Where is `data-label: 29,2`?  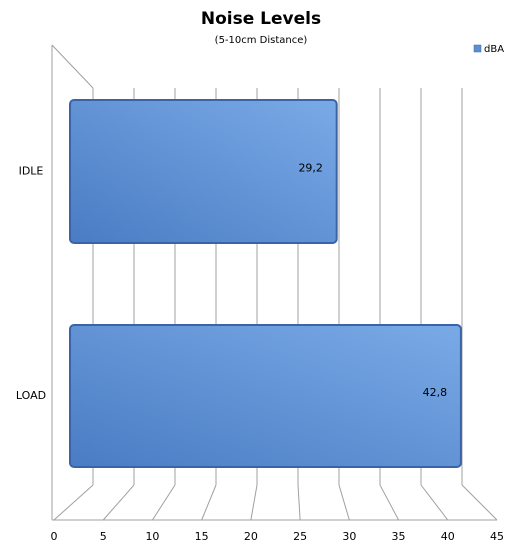
data-label: 29,2 is located at coordinates (310, 168).